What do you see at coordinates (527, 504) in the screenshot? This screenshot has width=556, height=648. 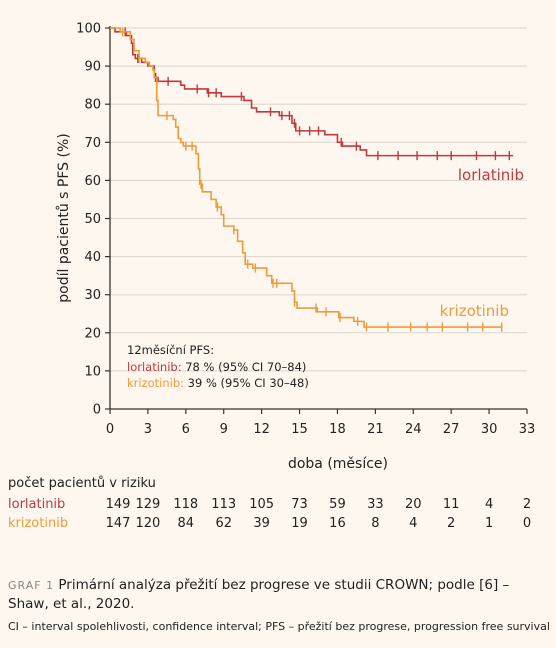 I see `risk-cell-lorlatinib-33: 2` at bounding box center [527, 504].